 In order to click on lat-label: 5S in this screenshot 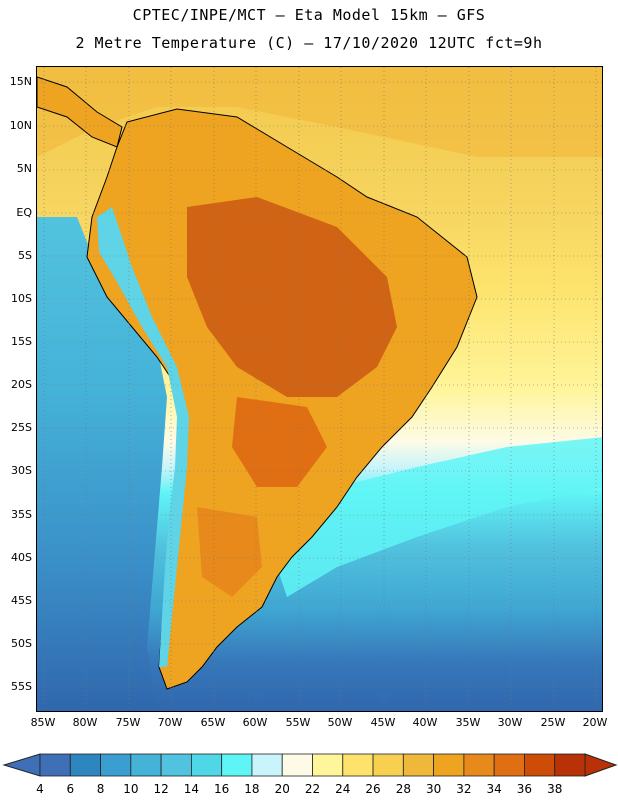, I will do `click(25, 255)`.